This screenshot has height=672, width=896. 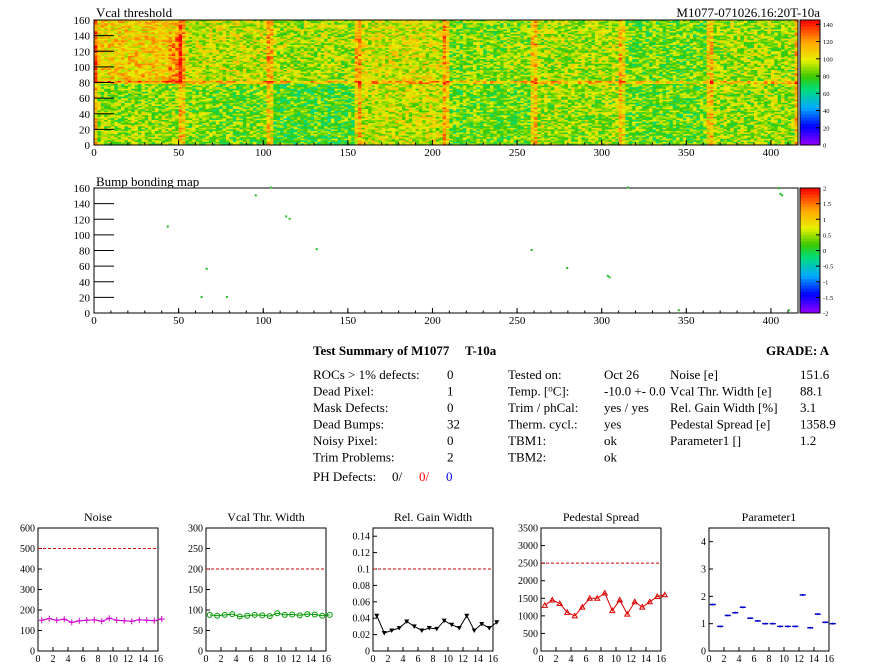 What do you see at coordinates (748, 12) in the screenshot?
I see `module-id-label: M1077-071026.16:20T-10a` at bounding box center [748, 12].